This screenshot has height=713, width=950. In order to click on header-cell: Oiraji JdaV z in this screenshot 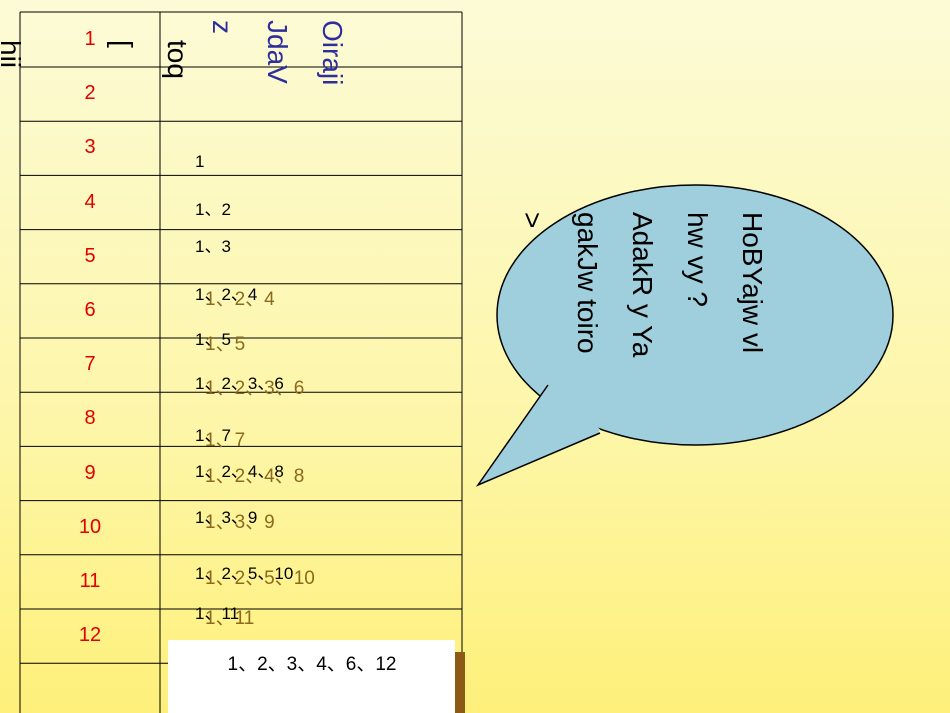, I will do `click(277, 52)`.